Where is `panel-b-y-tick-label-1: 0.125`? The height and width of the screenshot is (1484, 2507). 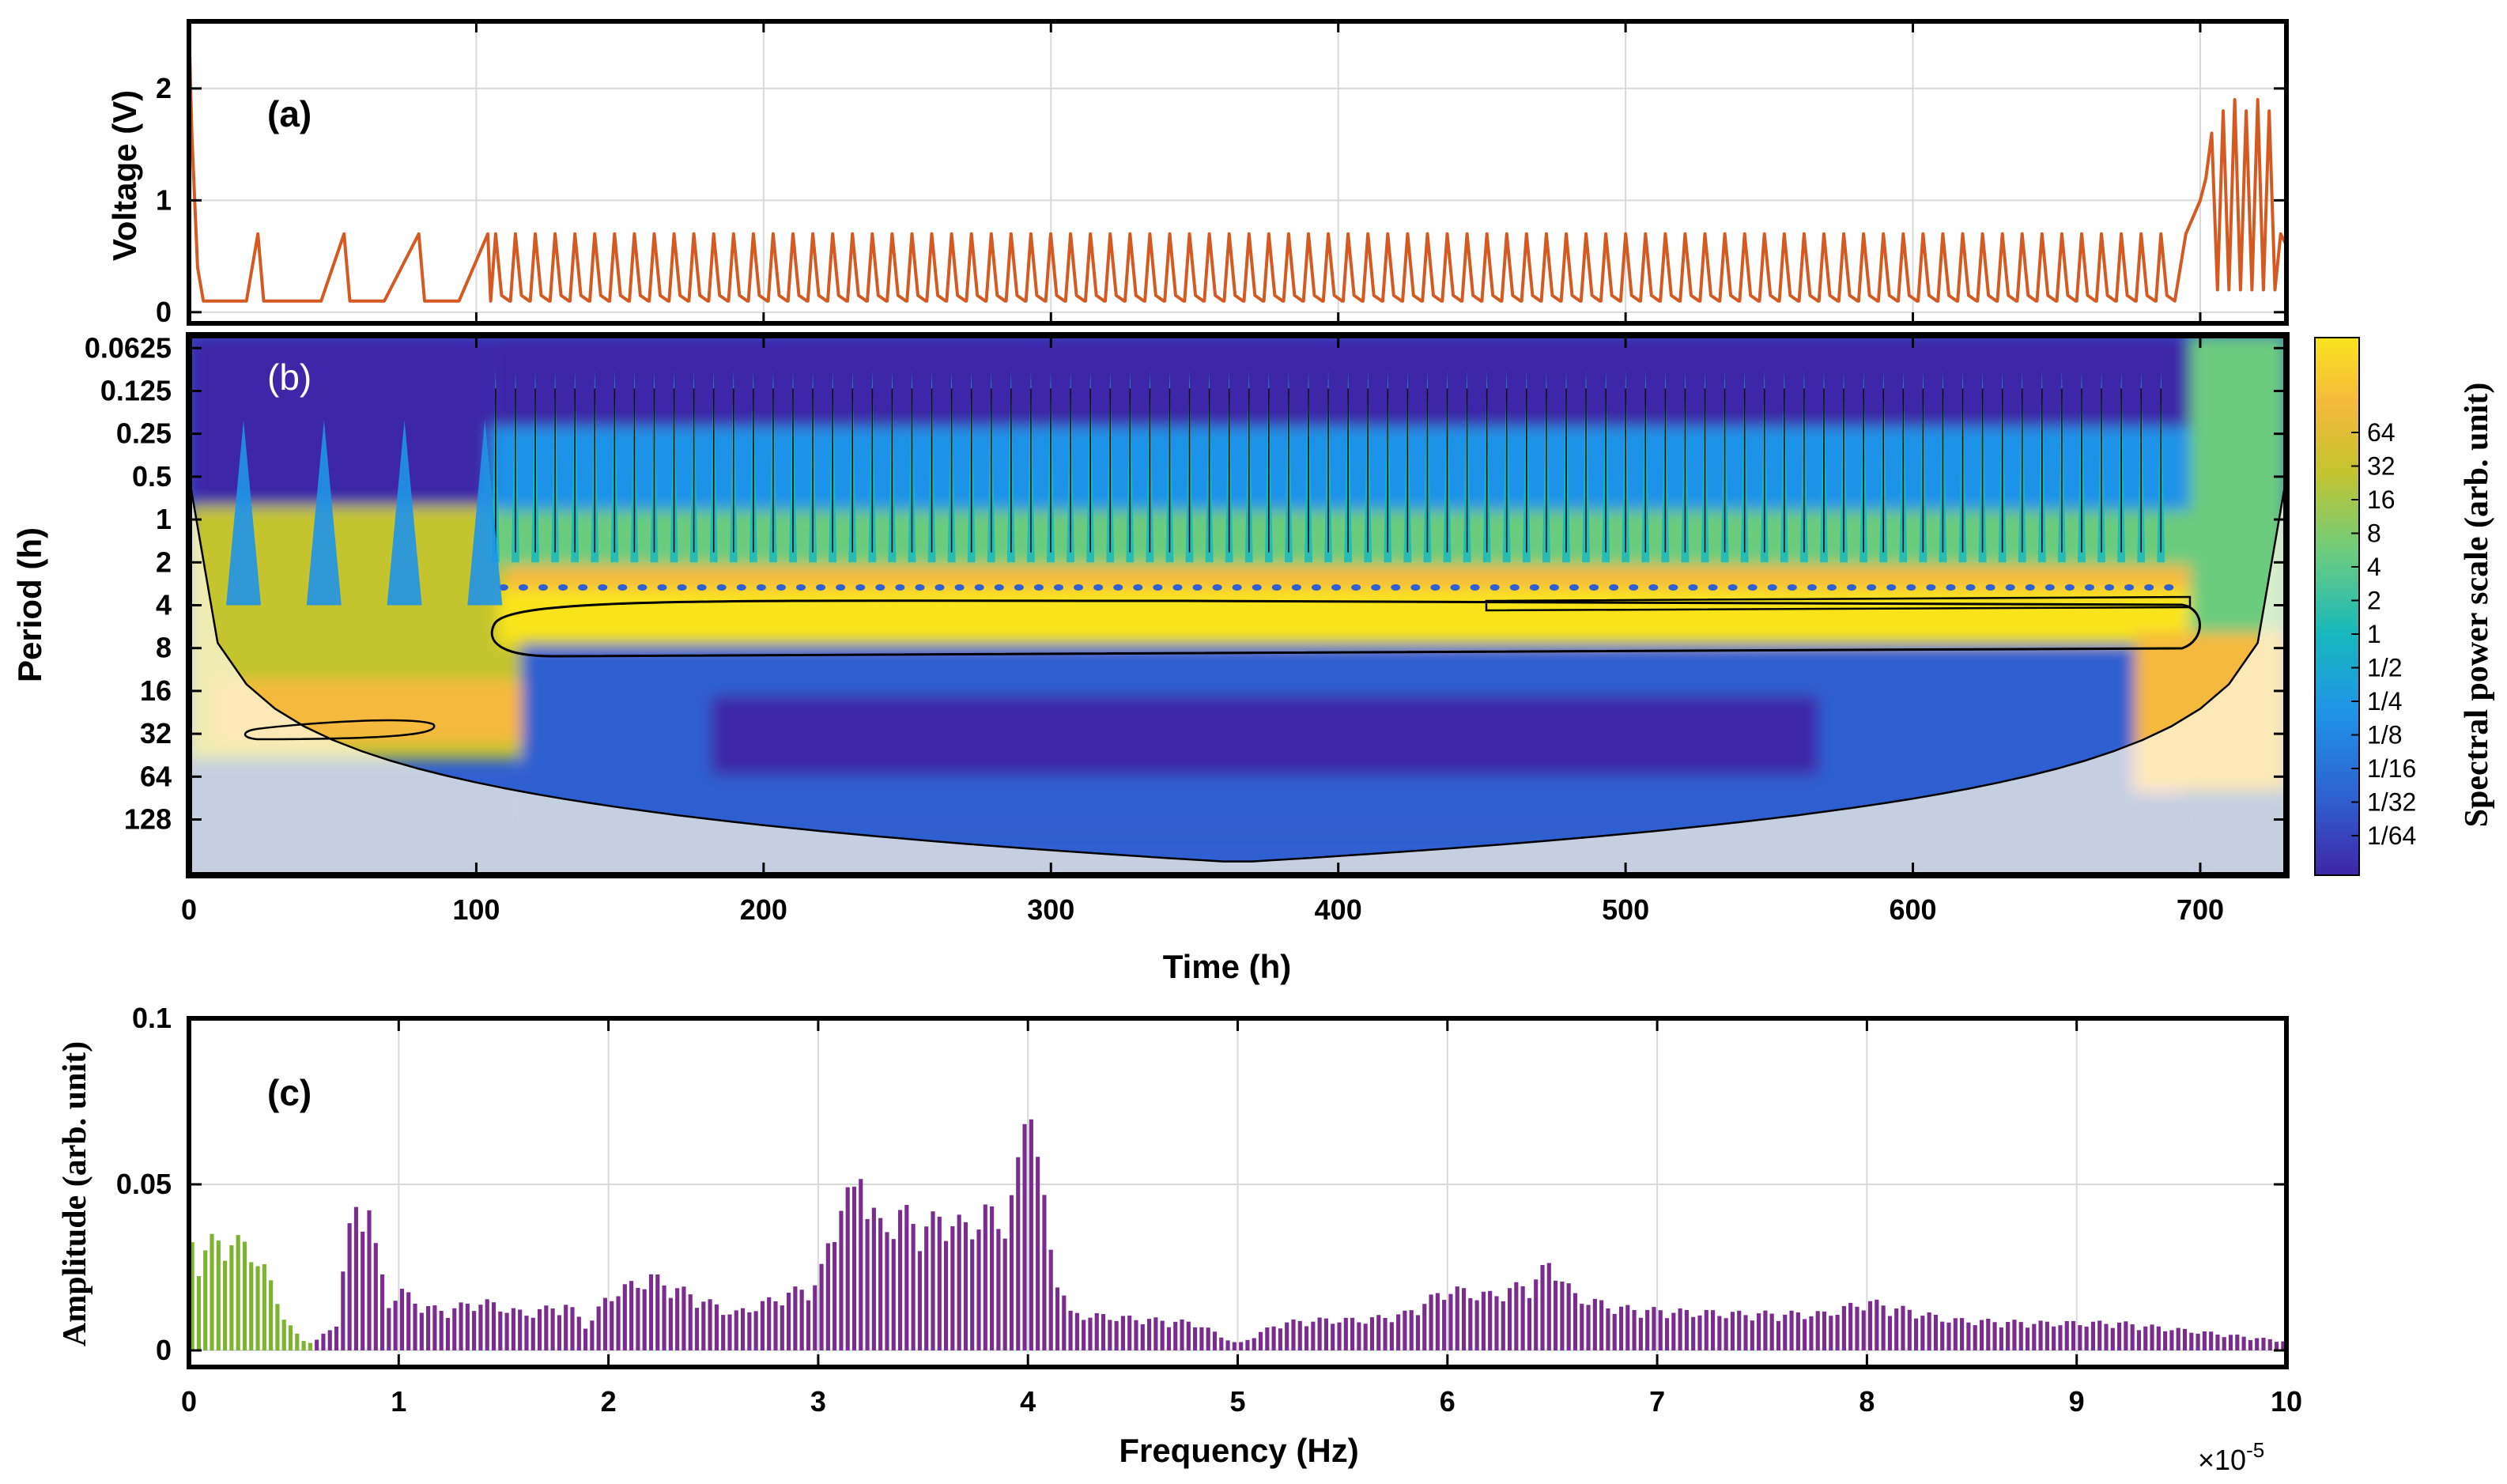 panel-b-y-tick-label-1: 0.125 is located at coordinates (136, 390).